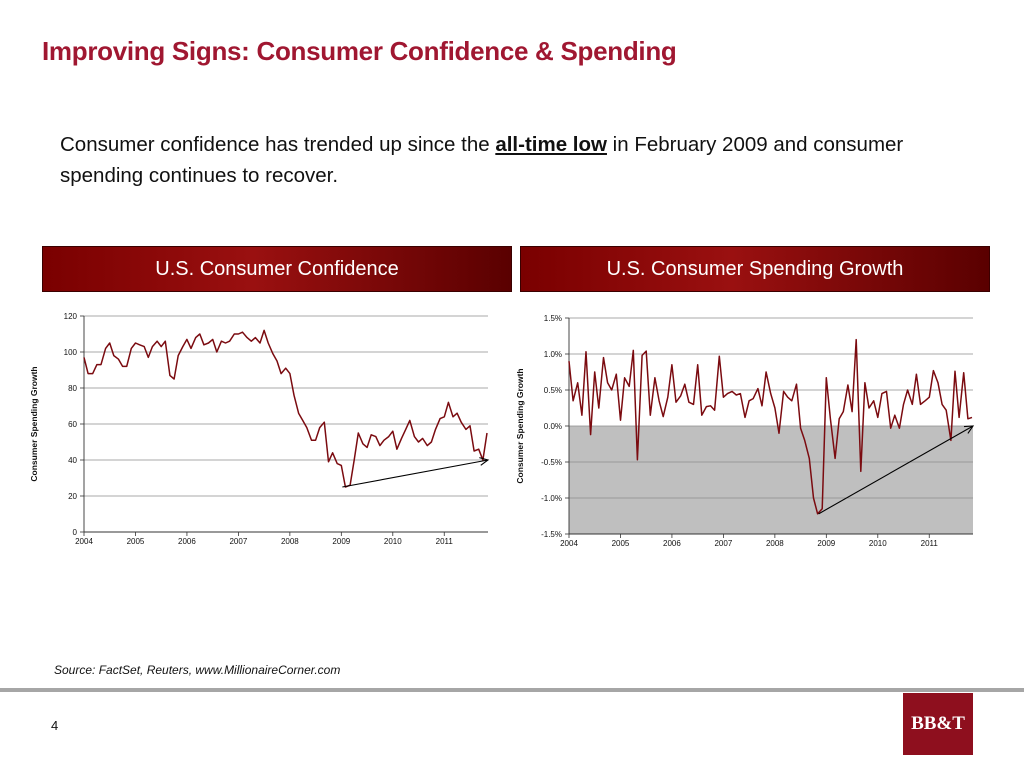  Describe the element at coordinates (551, 534) in the screenshot. I see `y-tick-label: -1.5%` at that location.